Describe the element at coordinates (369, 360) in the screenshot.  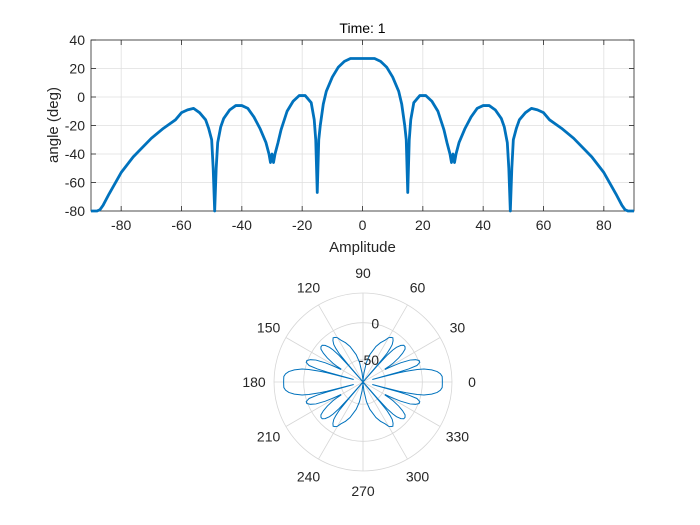
I see `polar-radius-label: -50` at that location.